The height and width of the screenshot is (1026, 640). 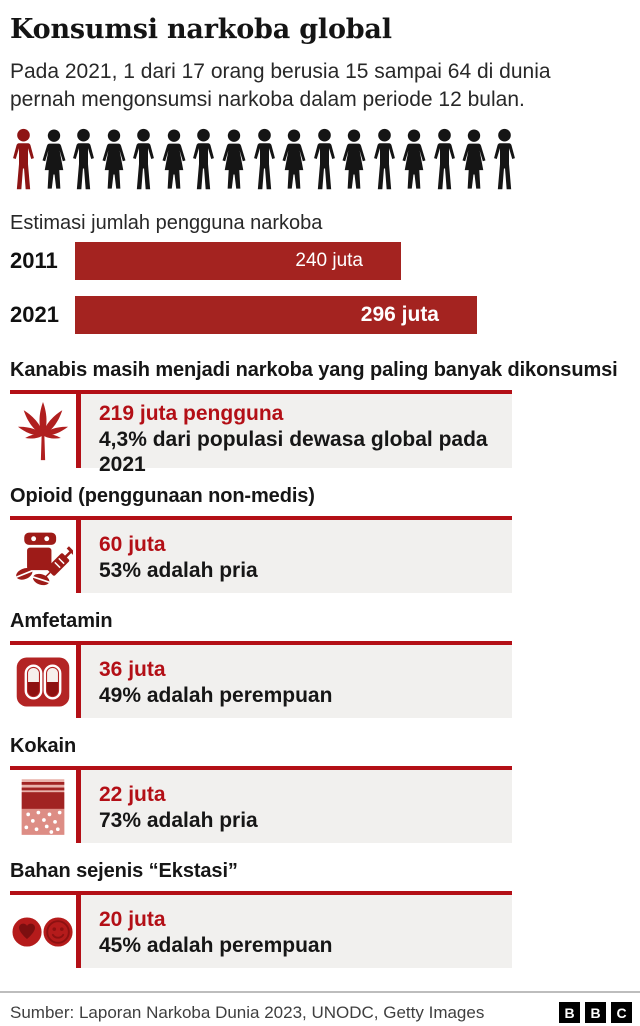 What do you see at coordinates (61, 621) in the screenshot?
I see `section-heading: Amfetamin` at bounding box center [61, 621].